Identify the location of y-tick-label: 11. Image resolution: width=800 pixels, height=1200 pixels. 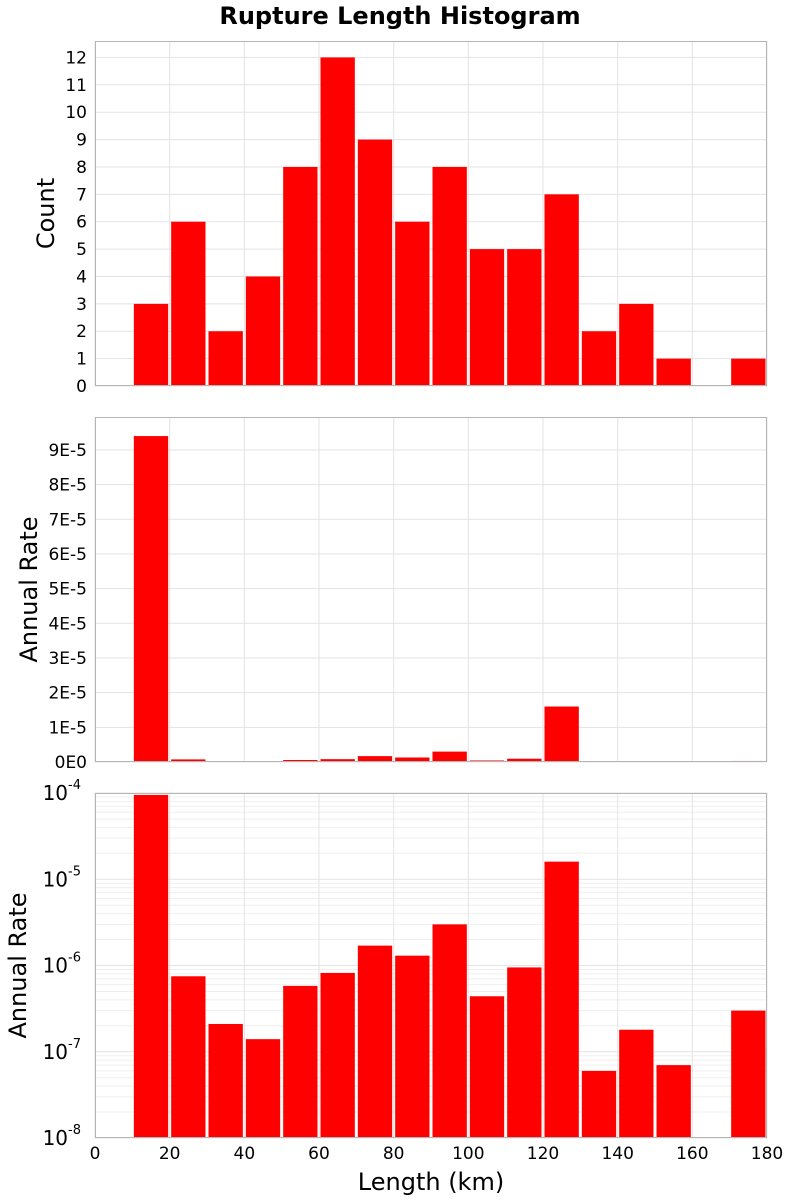
(76, 86).